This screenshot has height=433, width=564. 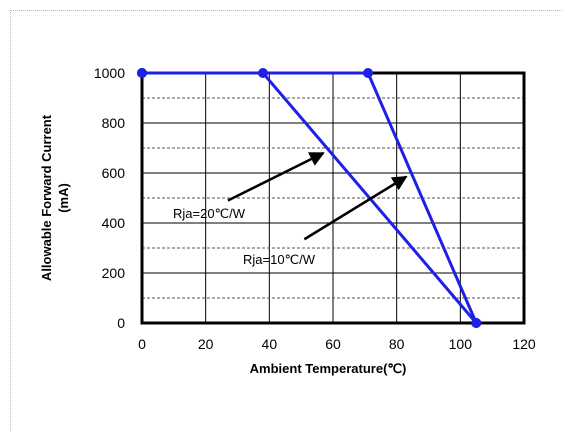 What do you see at coordinates (279, 259) in the screenshot?
I see `annotation-rja-10: Rja=10℃/W` at bounding box center [279, 259].